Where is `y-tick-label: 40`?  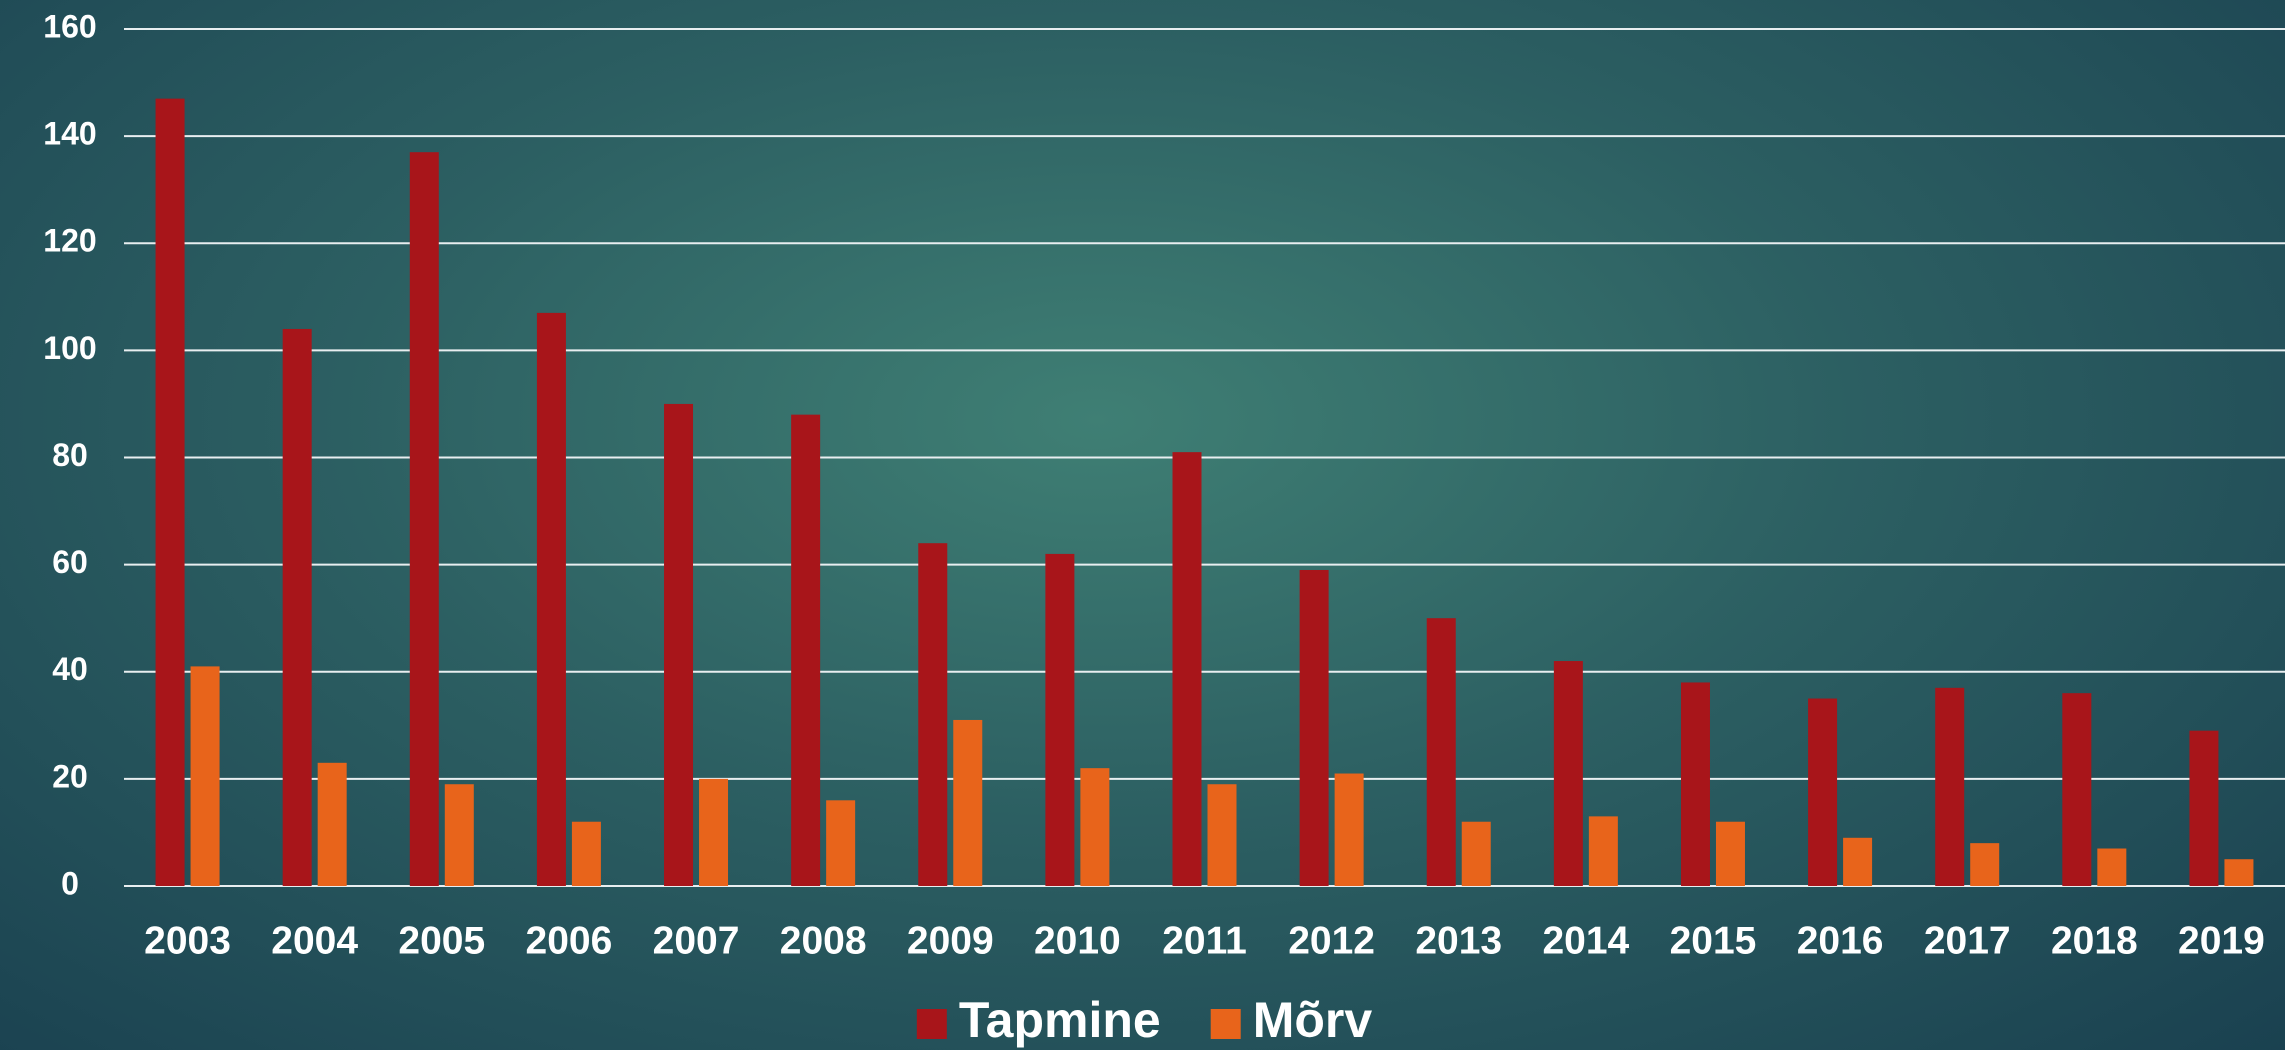 y-tick-label: 40 is located at coordinates (70, 669).